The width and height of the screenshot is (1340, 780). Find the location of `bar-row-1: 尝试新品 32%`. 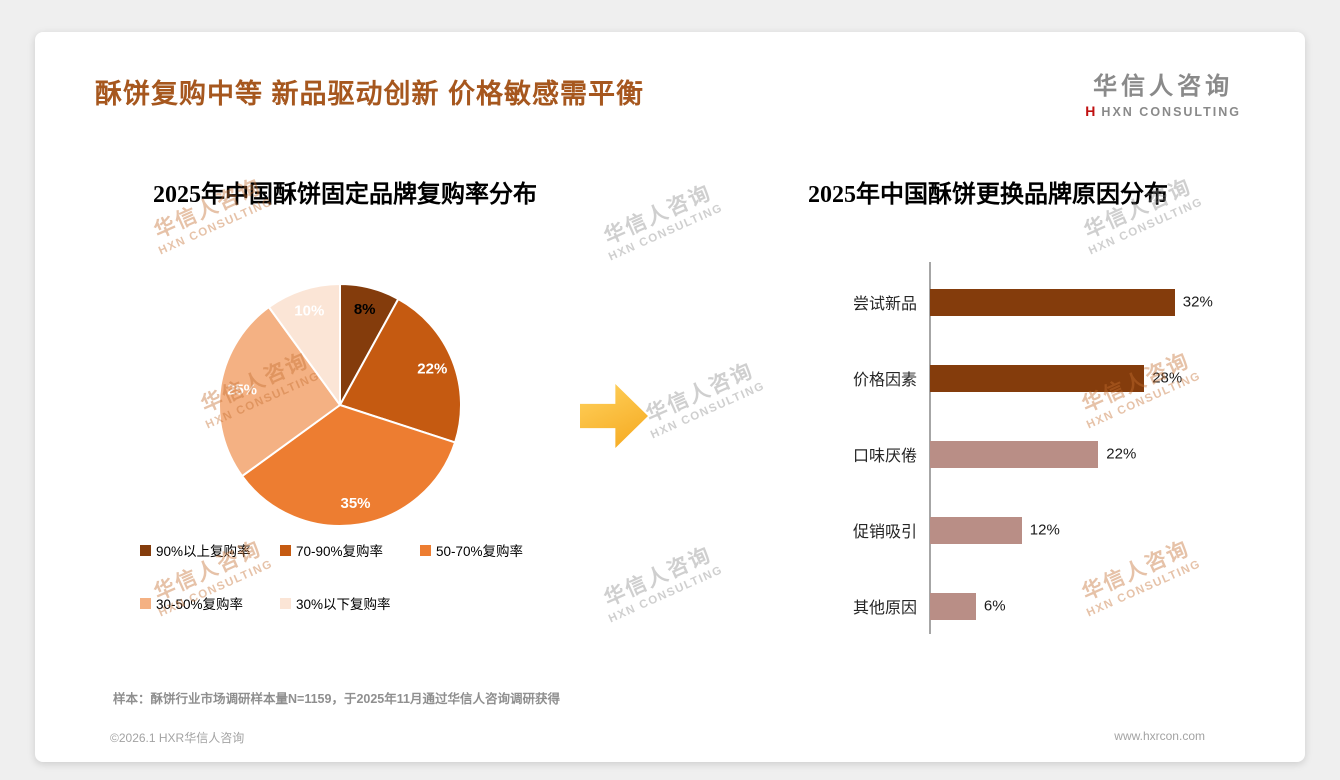

bar-row-1: 尝试新品 32% is located at coordinates (1055, 302).